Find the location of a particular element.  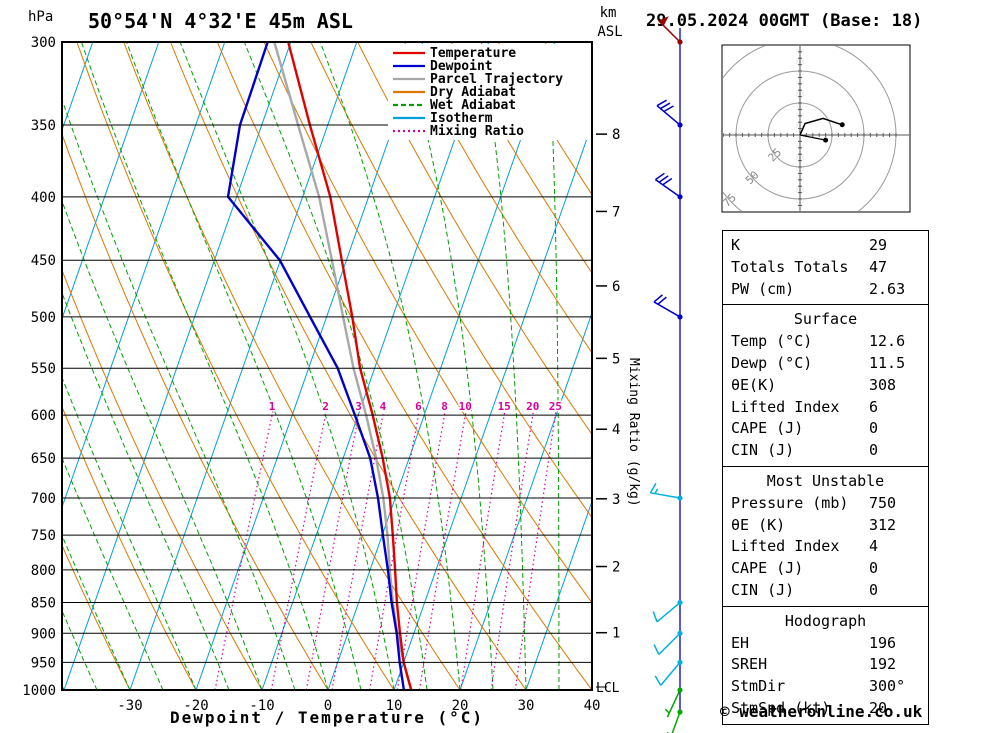

pressure-tick-label: 950 is located at coordinates (43, 663).